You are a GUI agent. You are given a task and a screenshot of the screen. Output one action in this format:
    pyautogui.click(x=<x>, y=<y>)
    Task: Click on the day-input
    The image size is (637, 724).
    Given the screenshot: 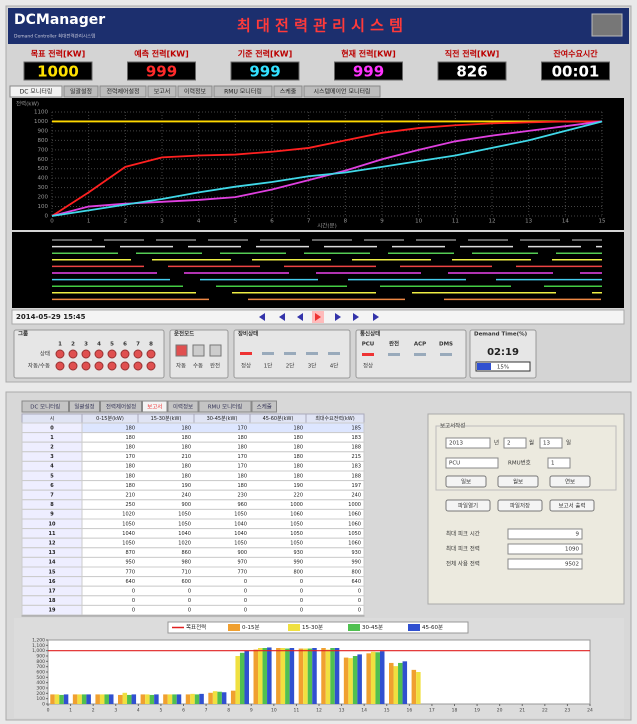 What is the action you would take?
    pyautogui.click(x=551, y=443)
    